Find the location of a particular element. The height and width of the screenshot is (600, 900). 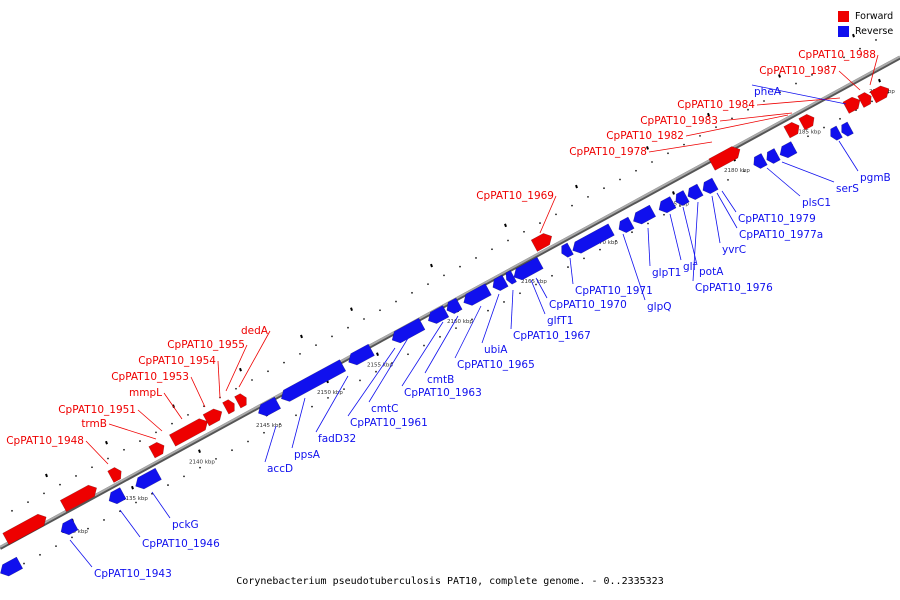

forward-gene-label: CpPAT10_1987 is located at coordinates (798, 71).